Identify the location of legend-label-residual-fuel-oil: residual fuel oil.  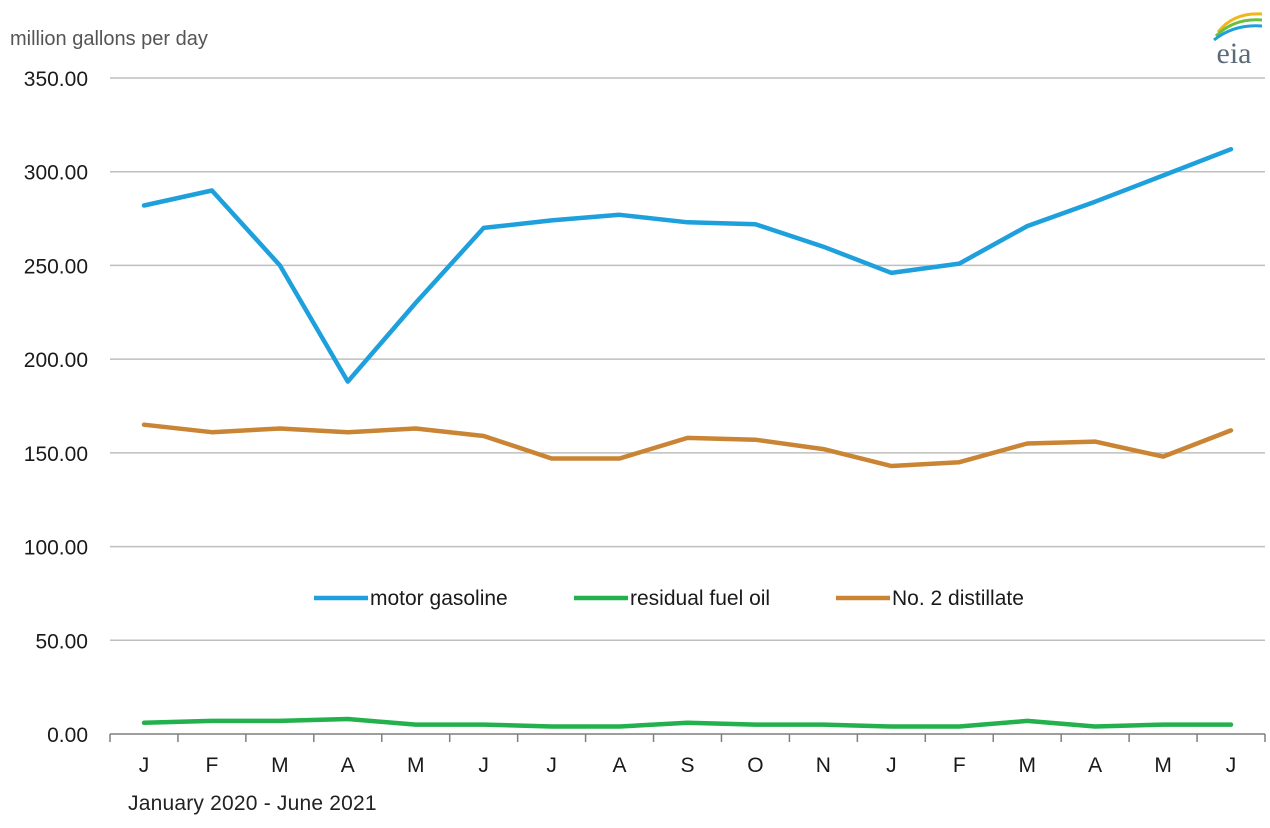
(700, 598).